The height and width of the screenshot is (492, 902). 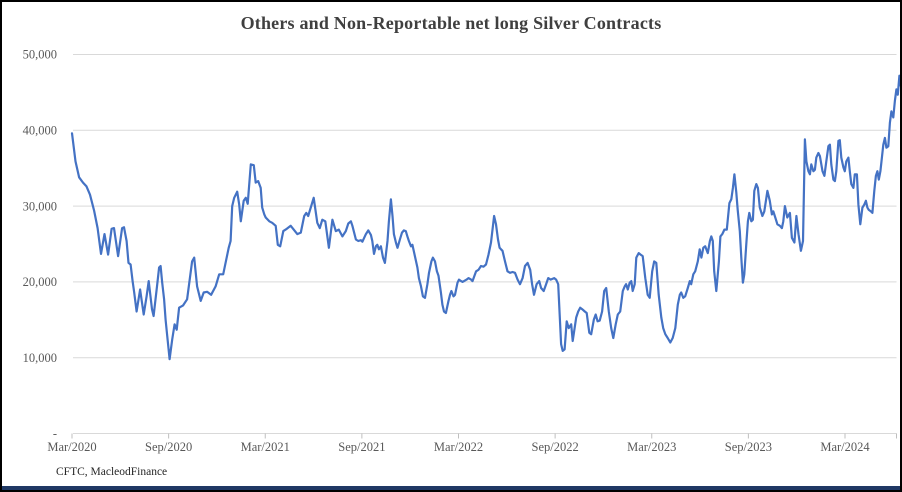 What do you see at coordinates (651, 447) in the screenshot?
I see `x-axis-tick-label: Mar/2023` at bounding box center [651, 447].